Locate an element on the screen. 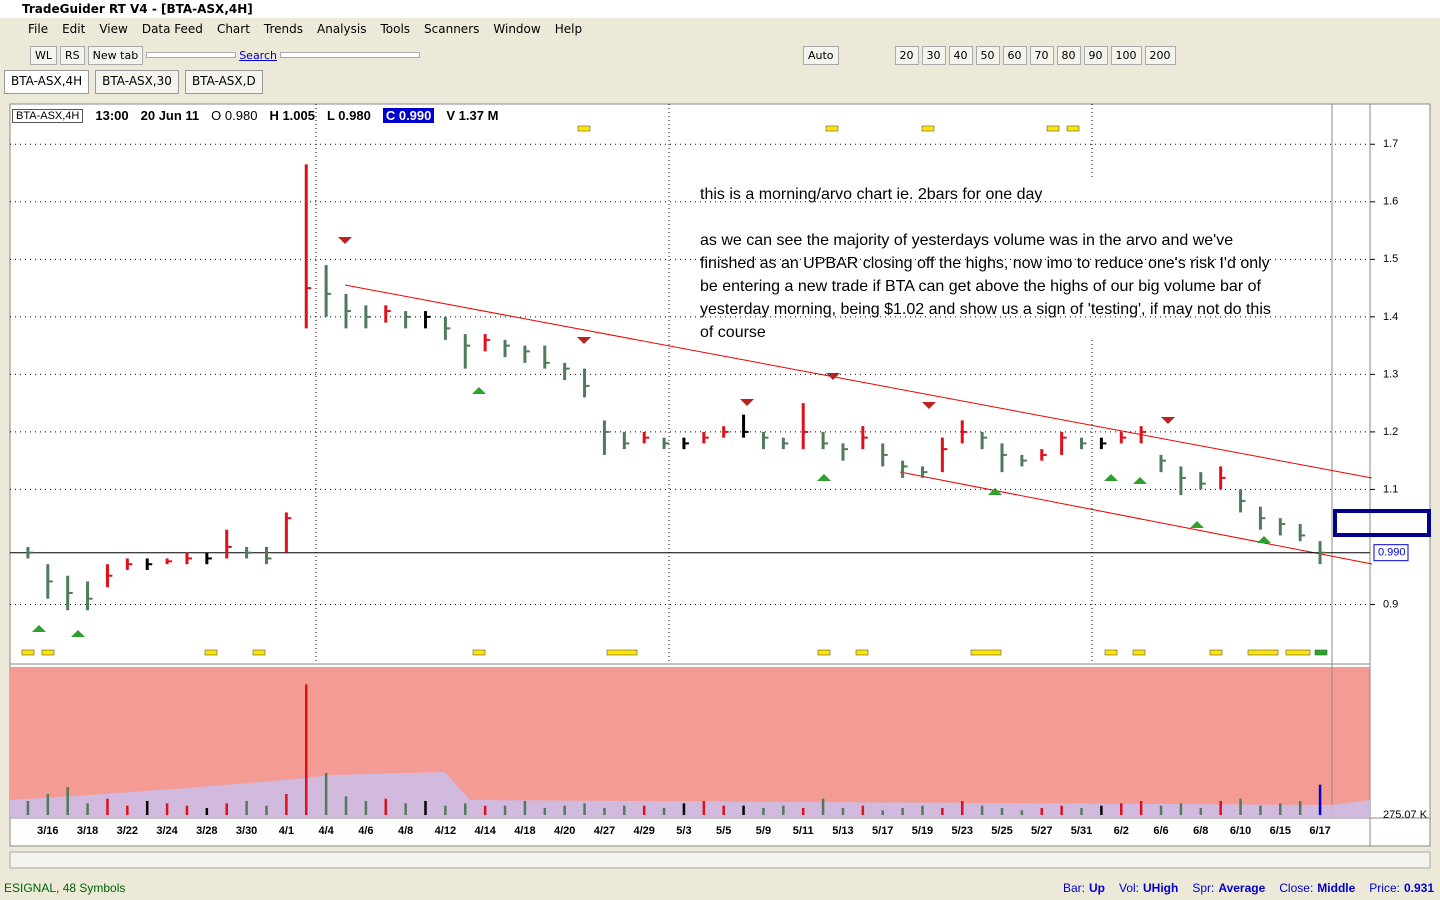  menu-item: Data Feed is located at coordinates (172, 29).